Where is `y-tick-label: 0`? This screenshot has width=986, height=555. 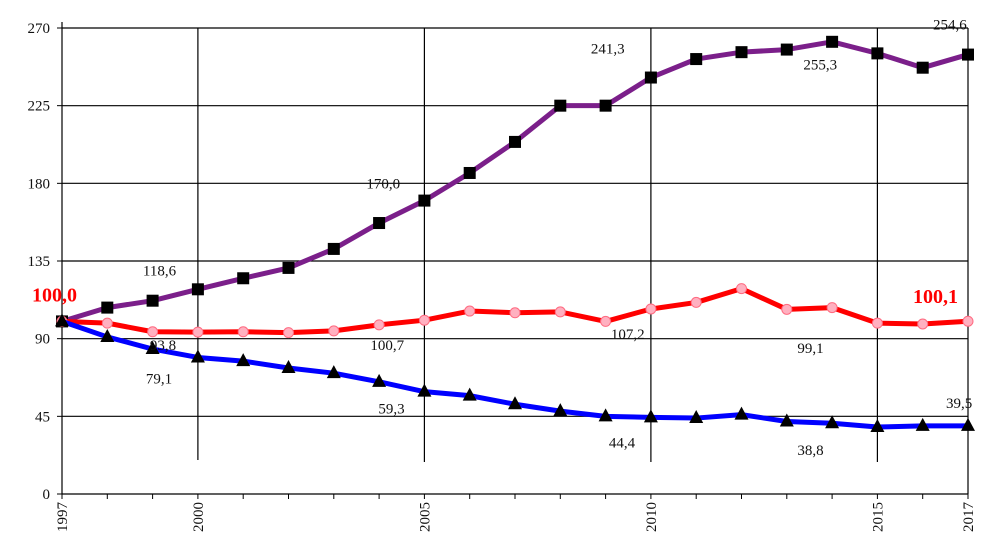
y-tick-label: 0 is located at coordinates (47, 495).